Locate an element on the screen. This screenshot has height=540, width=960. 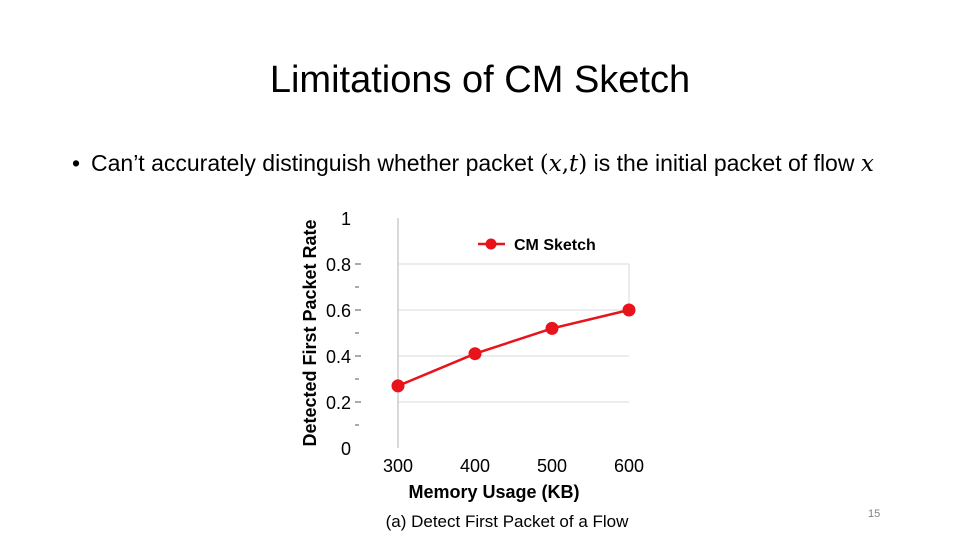
x-axis-label: Memory Usage (KB) is located at coordinates (493, 492).